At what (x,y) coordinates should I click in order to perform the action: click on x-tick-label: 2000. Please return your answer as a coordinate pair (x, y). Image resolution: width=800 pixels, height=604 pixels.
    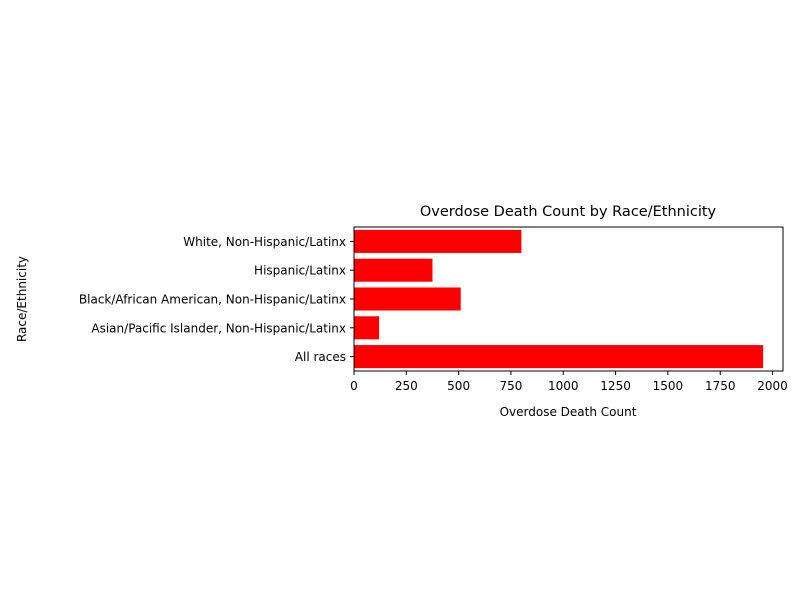
    Looking at the image, I should click on (772, 386).